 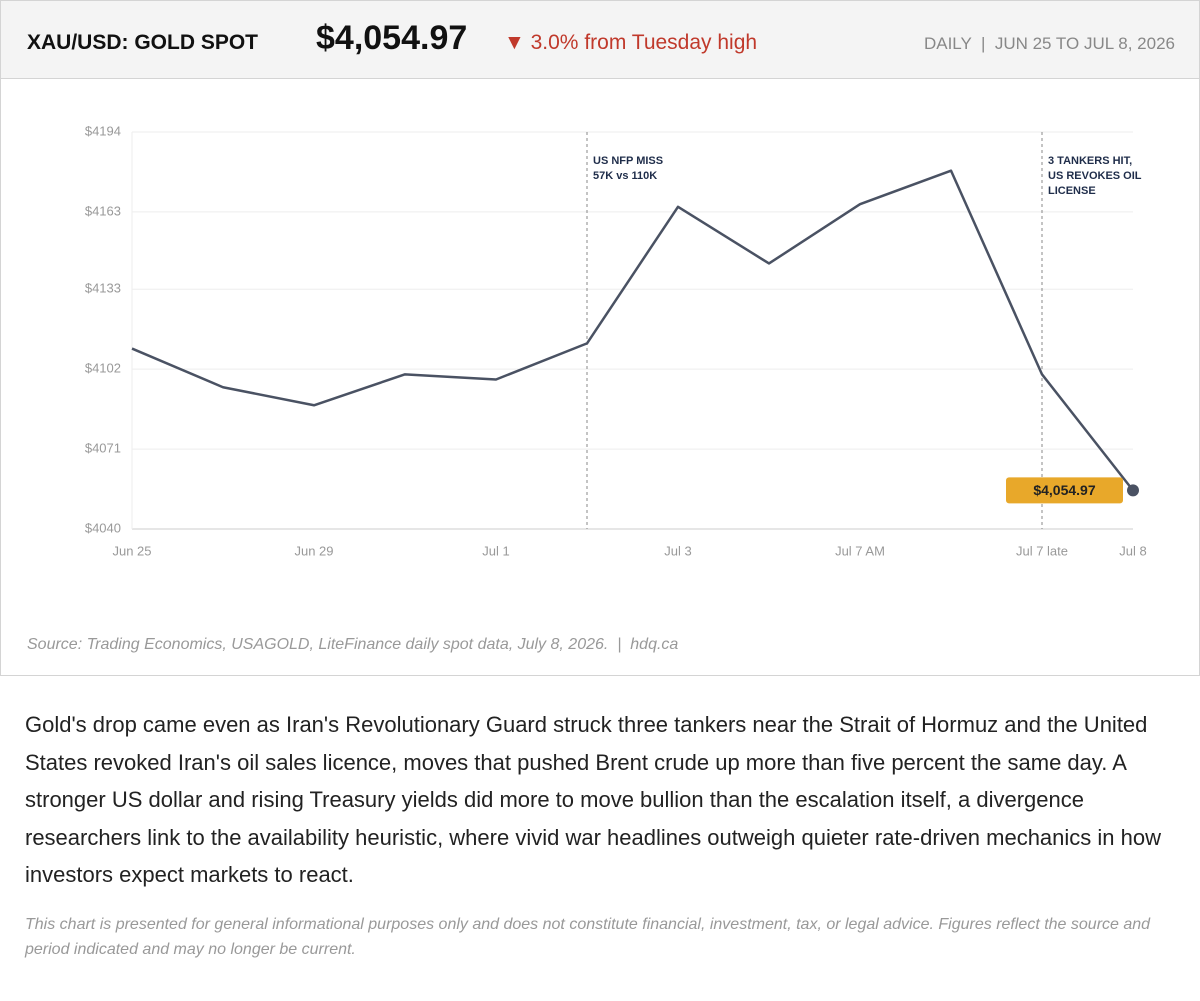 What do you see at coordinates (103, 210) in the screenshot?
I see `y-tick-label: $4163` at bounding box center [103, 210].